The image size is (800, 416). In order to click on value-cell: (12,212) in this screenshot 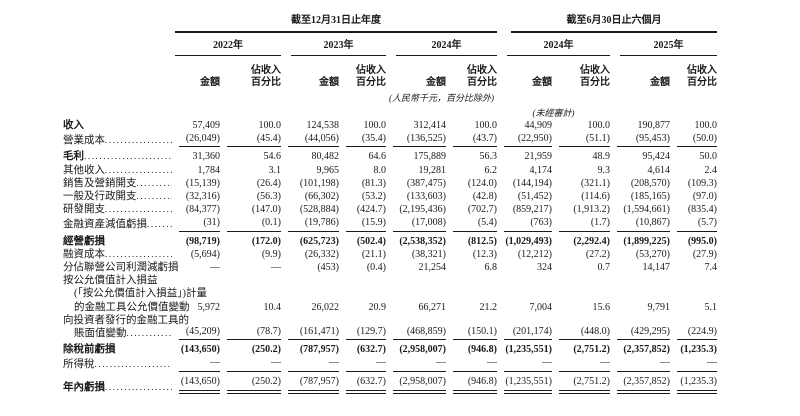, I will do `click(534, 254)`.